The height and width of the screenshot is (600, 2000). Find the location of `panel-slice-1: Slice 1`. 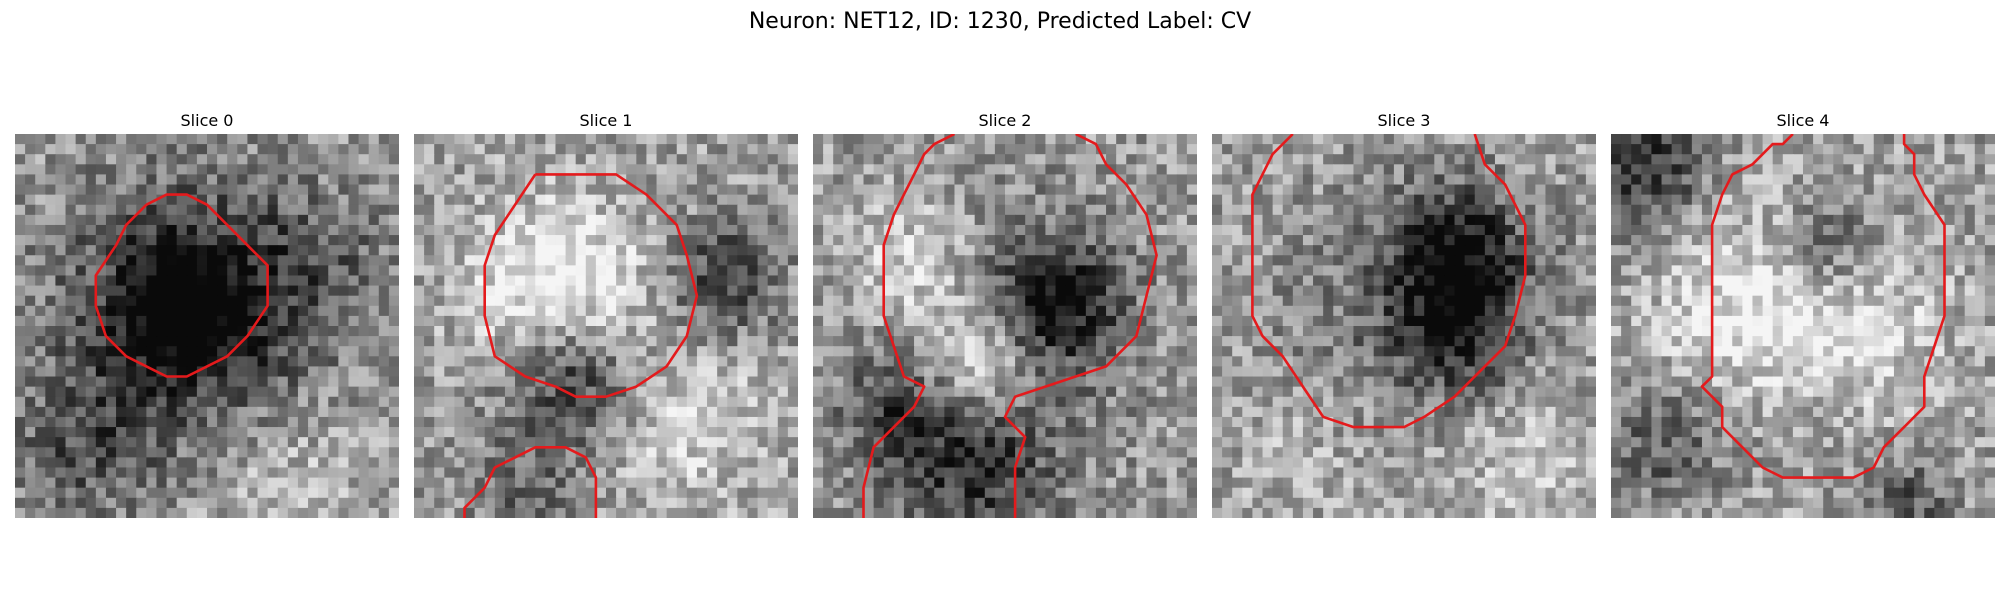

panel-slice-1: Slice 1 is located at coordinates (606, 313).